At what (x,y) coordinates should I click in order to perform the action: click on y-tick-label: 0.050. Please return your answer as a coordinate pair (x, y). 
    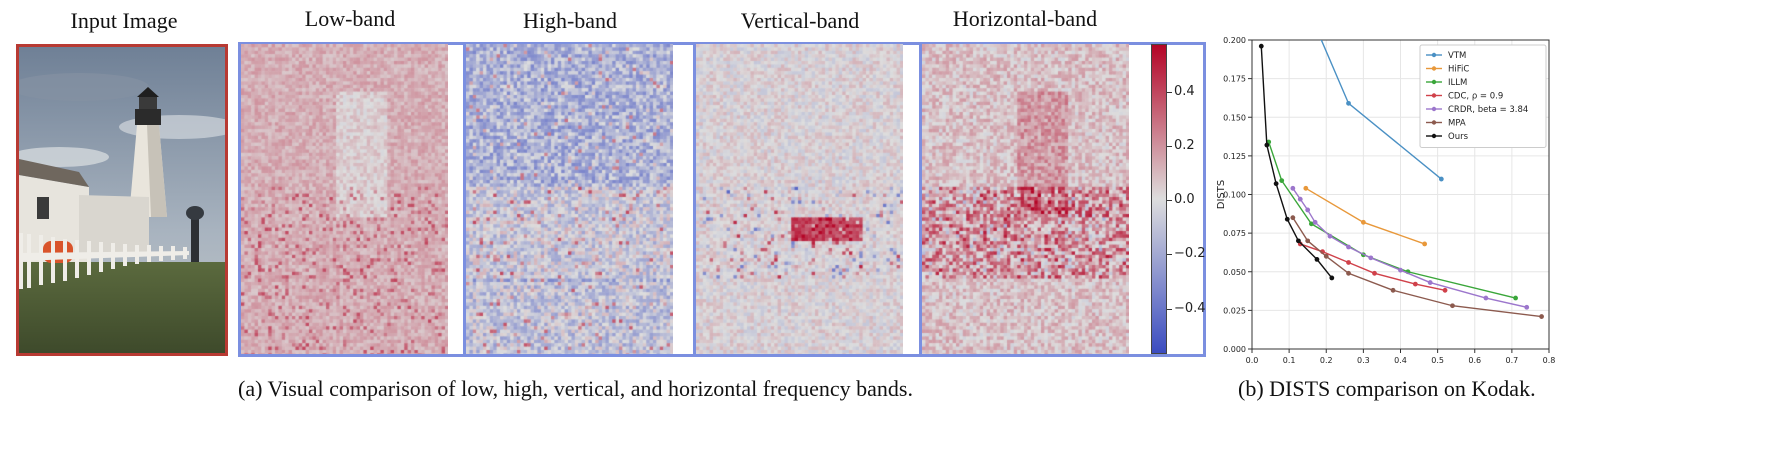
    Looking at the image, I should click on (1234, 272).